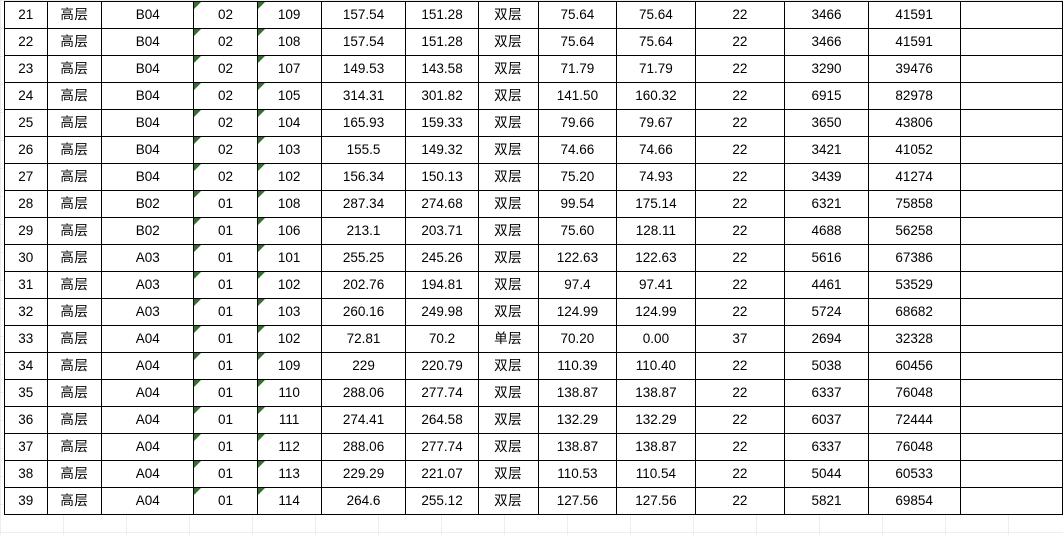 Image resolution: width=1063 pixels, height=535 pixels. What do you see at coordinates (914, 312) in the screenshot?
I see `cell-amount-b: 68682` at bounding box center [914, 312].